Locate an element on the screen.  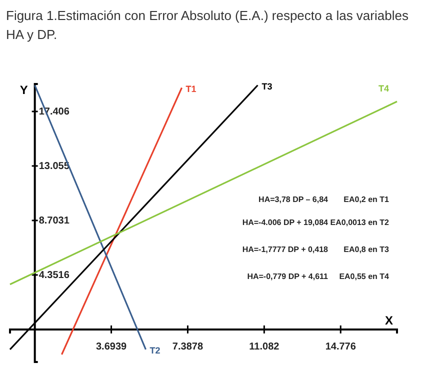
annotation: HA=-1,7777 DP + 0,418 is located at coordinates (285, 249).